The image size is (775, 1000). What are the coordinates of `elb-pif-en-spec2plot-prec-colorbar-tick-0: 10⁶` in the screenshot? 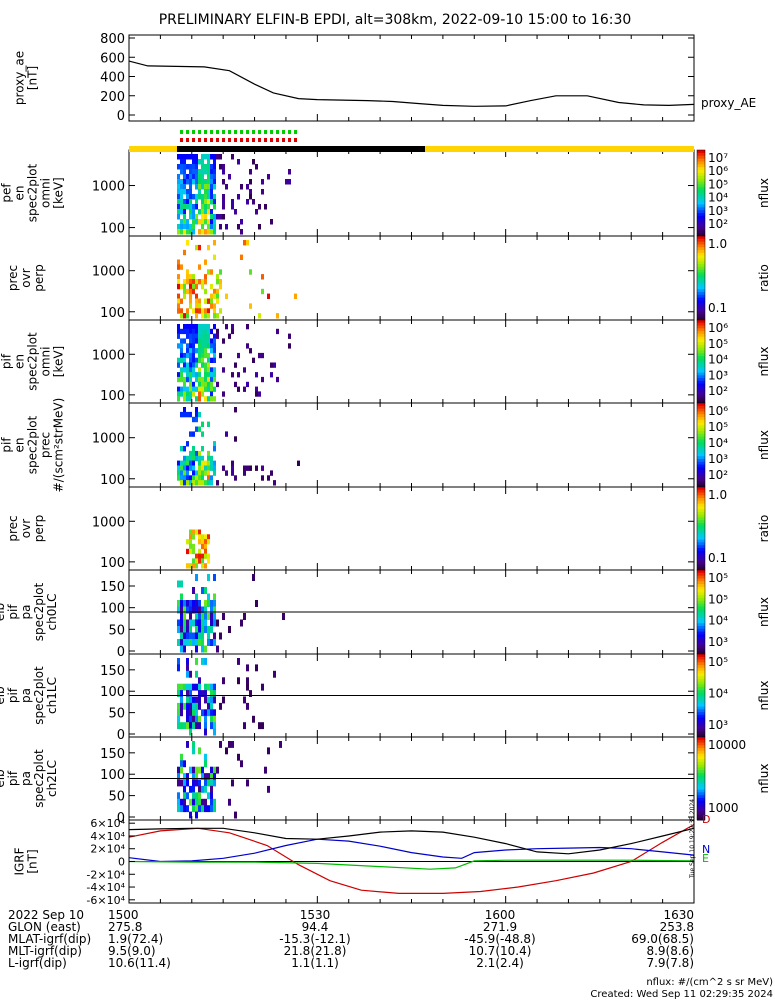 It's located at (718, 411).